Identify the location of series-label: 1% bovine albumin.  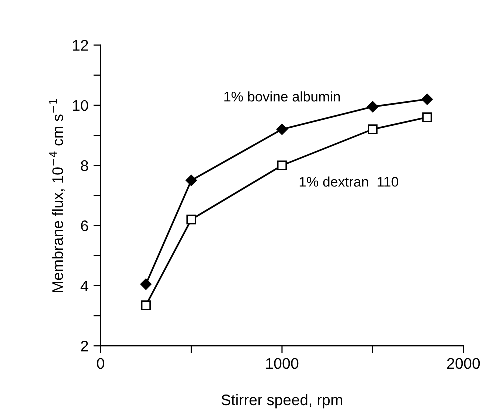
(282, 97).